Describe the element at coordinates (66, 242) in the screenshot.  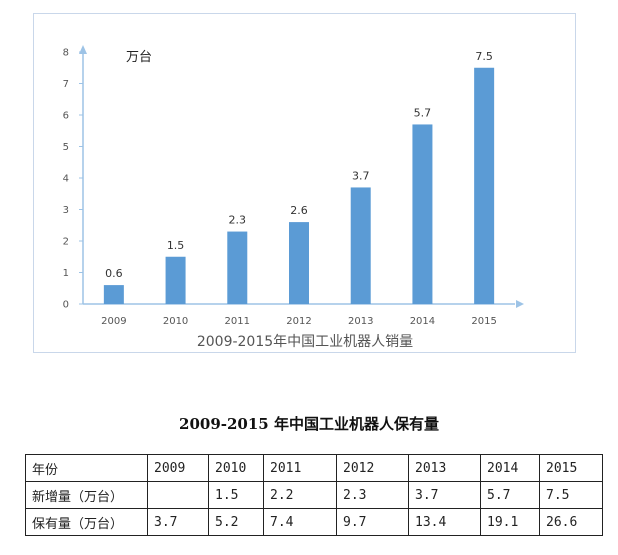
I see `y-tick-label: 2` at that location.